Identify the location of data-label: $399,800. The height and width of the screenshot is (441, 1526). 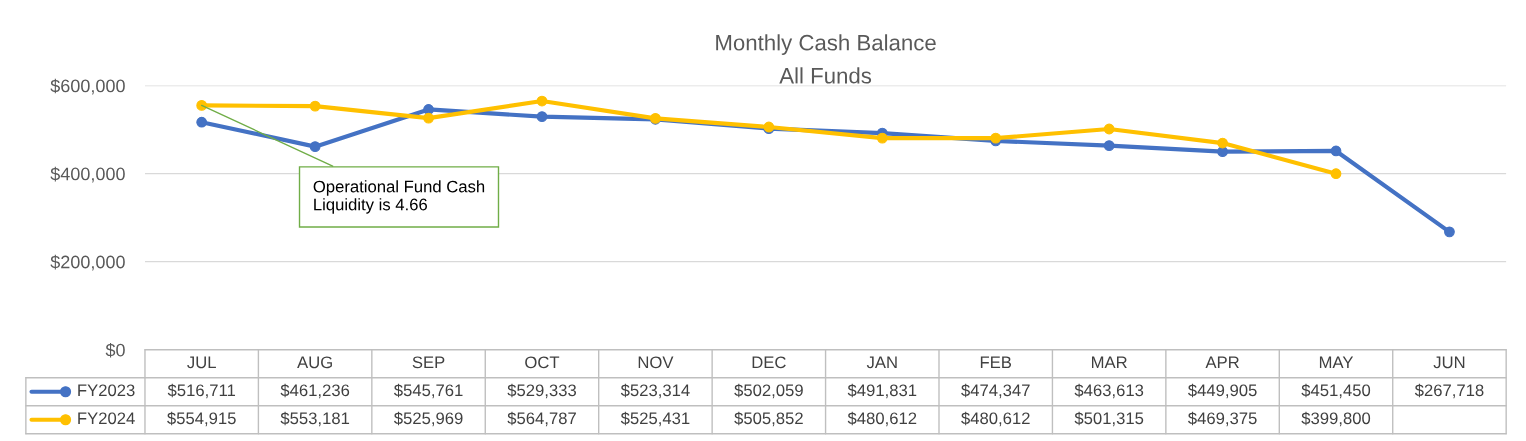
(1336, 419).